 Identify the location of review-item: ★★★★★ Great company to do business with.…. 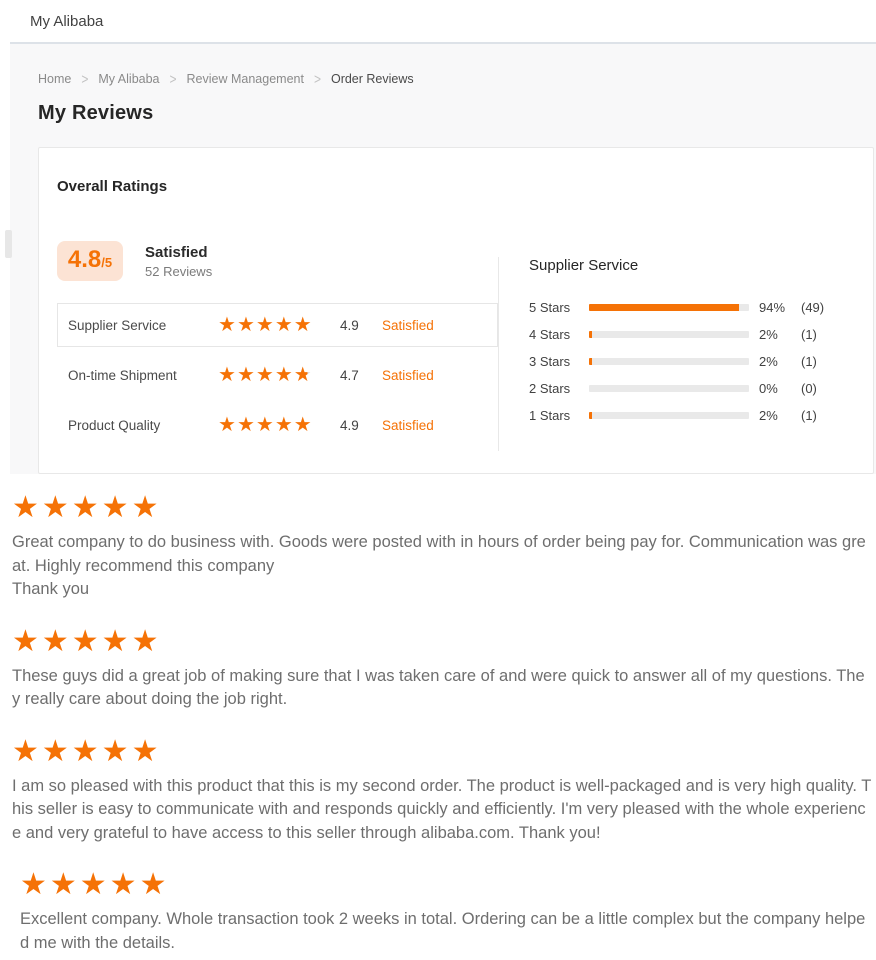
(442, 546).